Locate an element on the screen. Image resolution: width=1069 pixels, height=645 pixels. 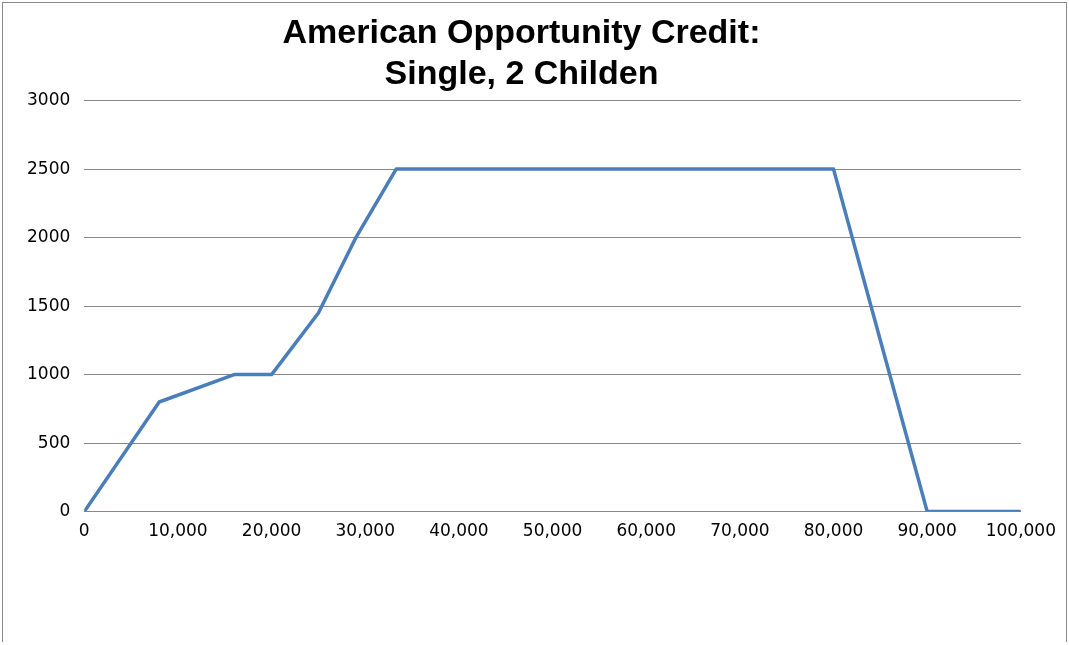
y-tick-label: 1500 is located at coordinates (49, 304).